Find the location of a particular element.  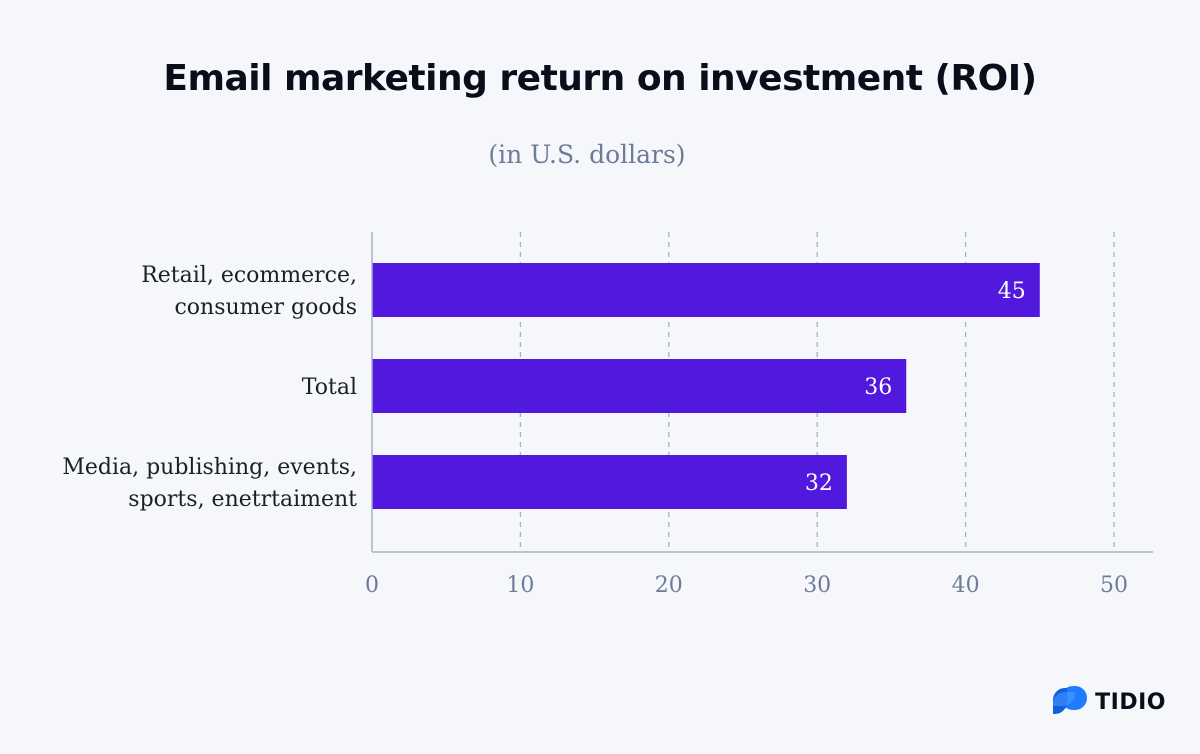

category-label: Retail, ecommerce, consumer goods is located at coordinates (249, 291).